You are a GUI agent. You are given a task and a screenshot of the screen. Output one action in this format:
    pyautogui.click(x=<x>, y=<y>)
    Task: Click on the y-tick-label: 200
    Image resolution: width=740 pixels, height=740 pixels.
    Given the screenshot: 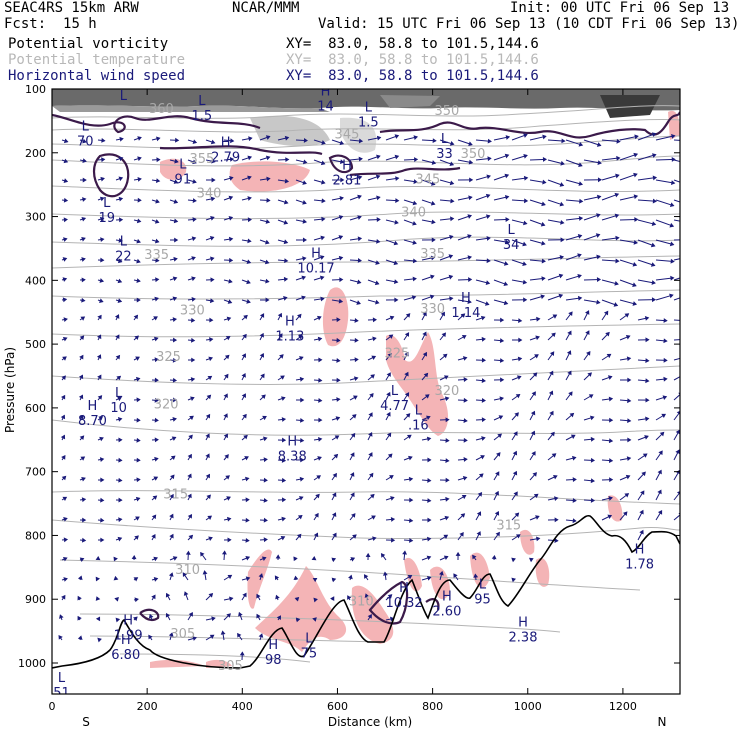 What is the action you would take?
    pyautogui.click(x=35, y=153)
    